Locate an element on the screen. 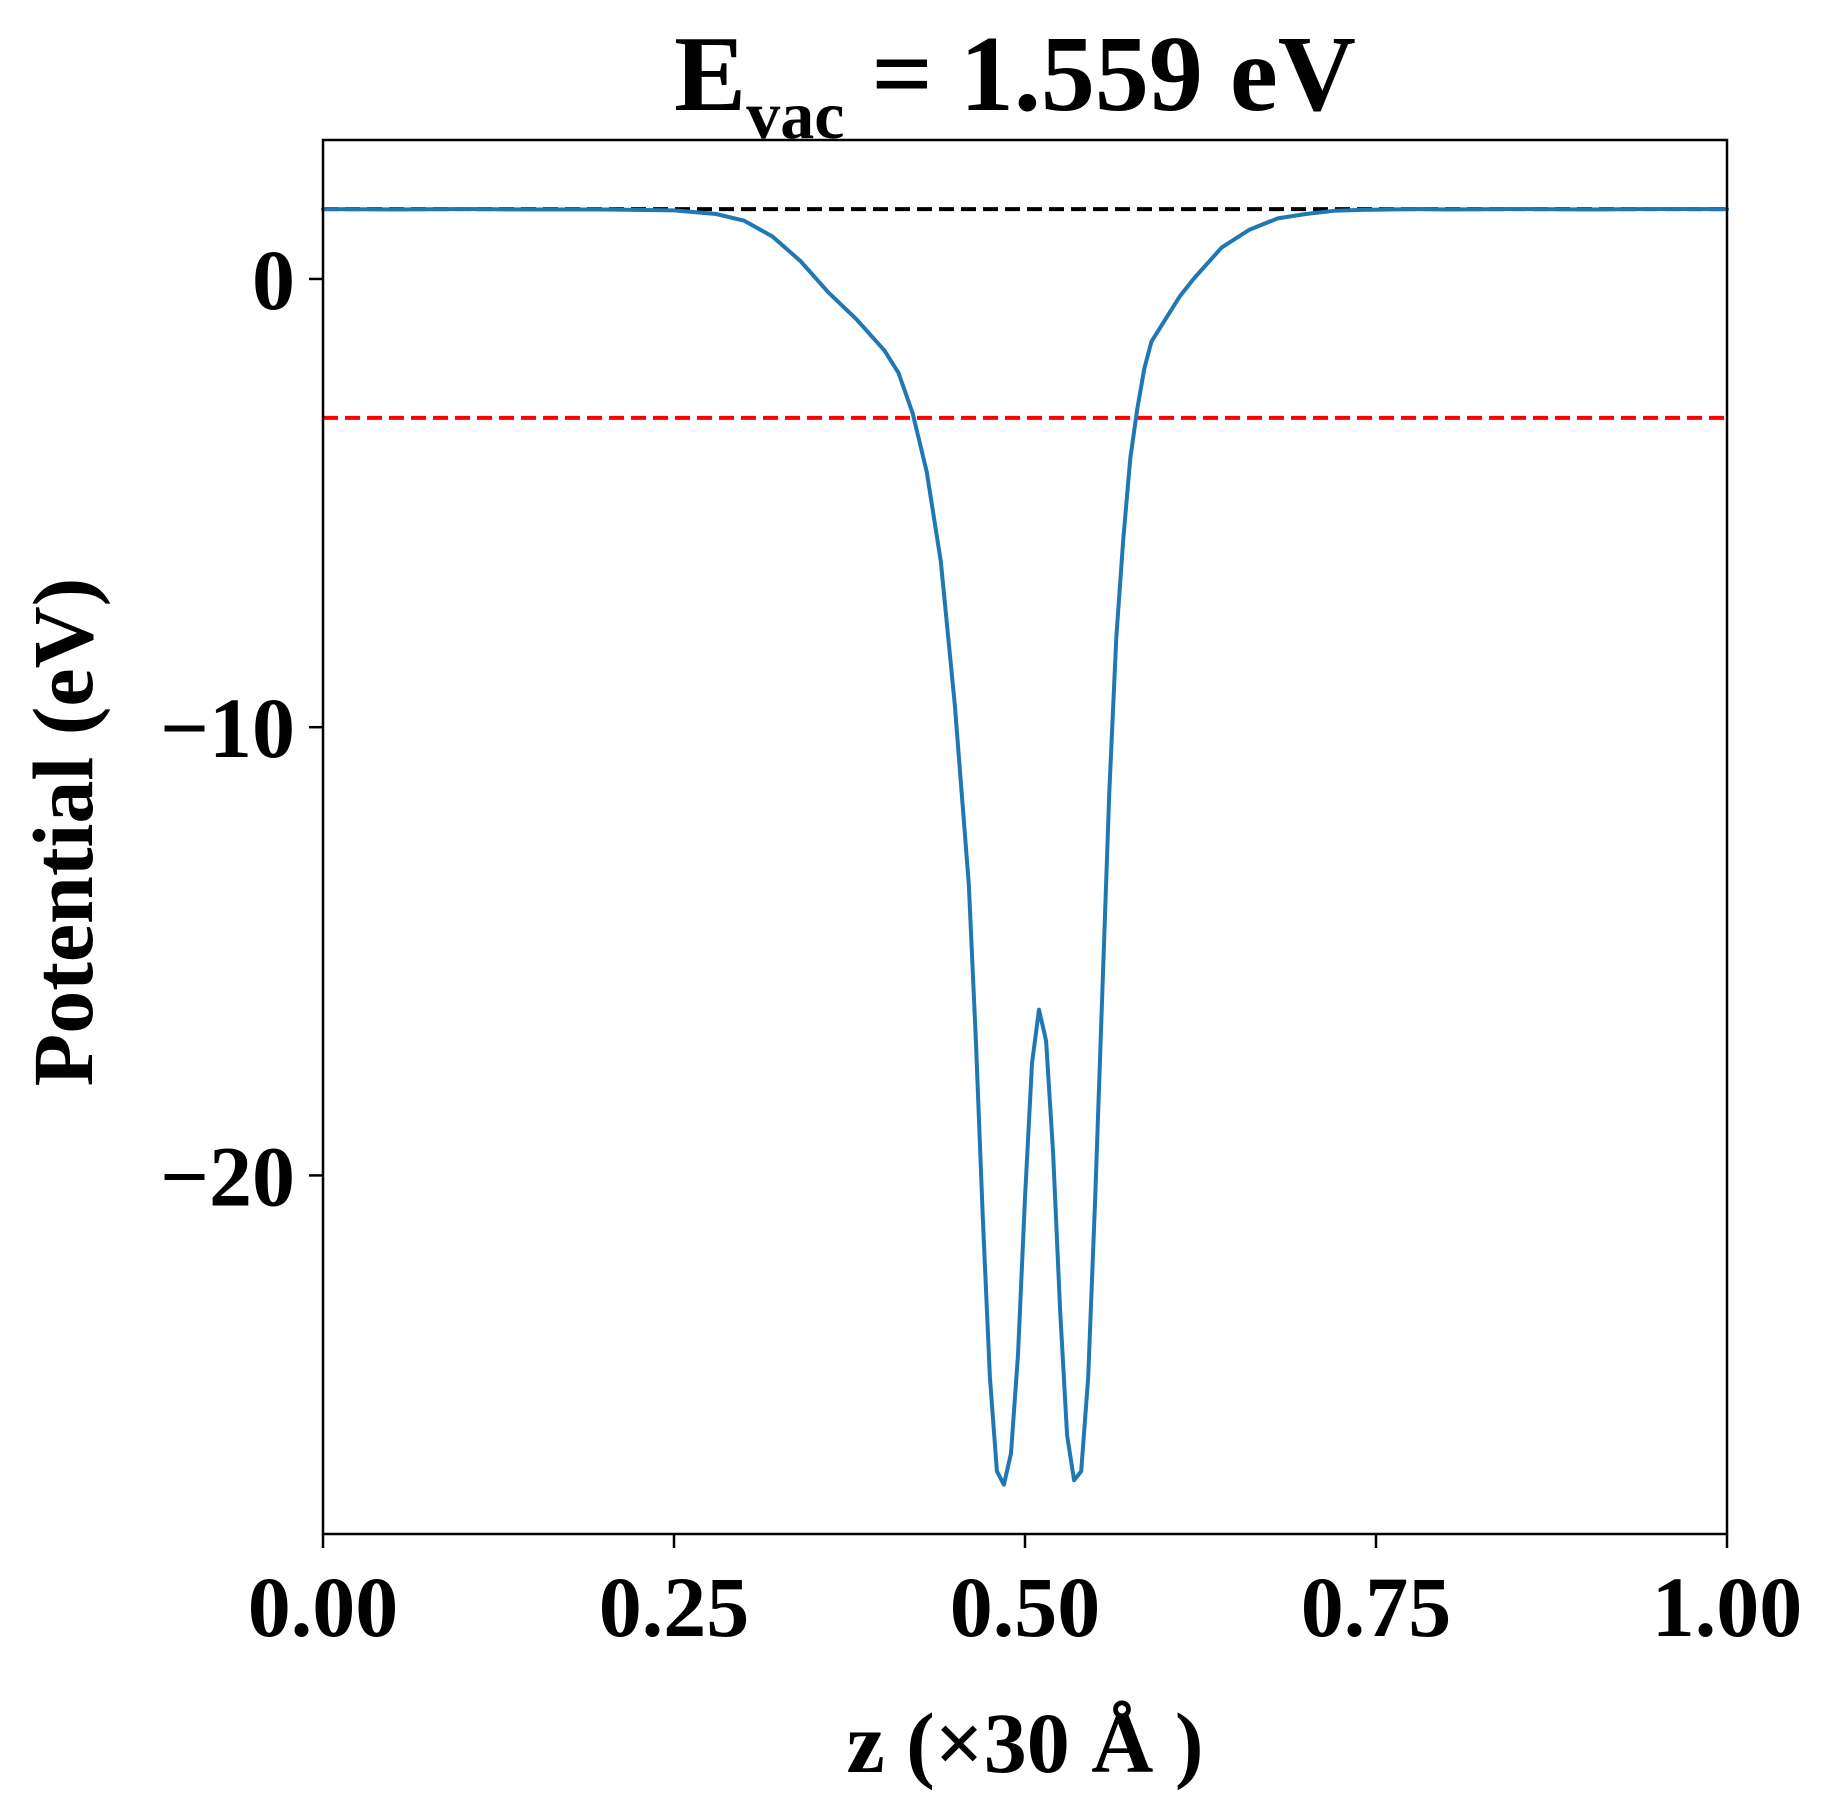 The width and height of the screenshot is (1833, 1799). y-axis-ticks: 0 −10 −20 is located at coordinates (241, 728).